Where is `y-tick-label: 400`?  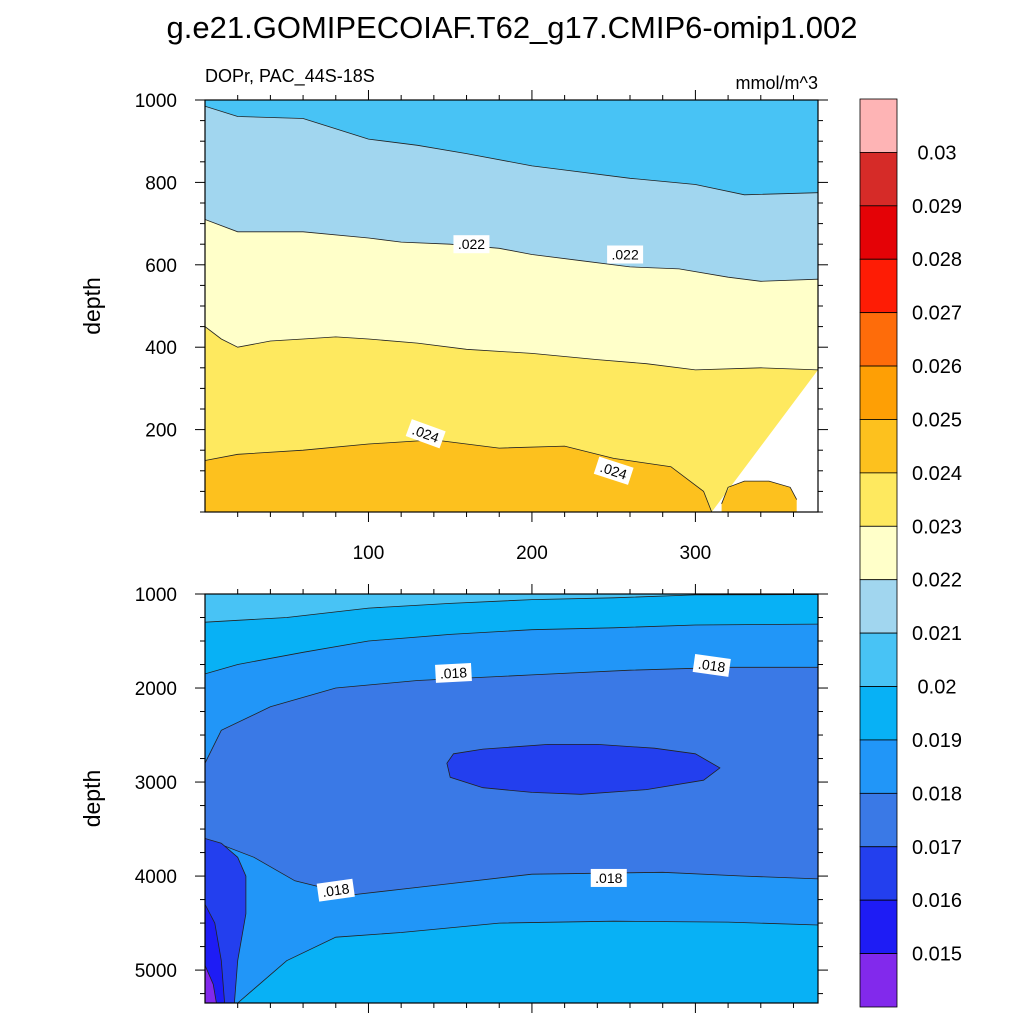
y-tick-label: 400 is located at coordinates (161, 348).